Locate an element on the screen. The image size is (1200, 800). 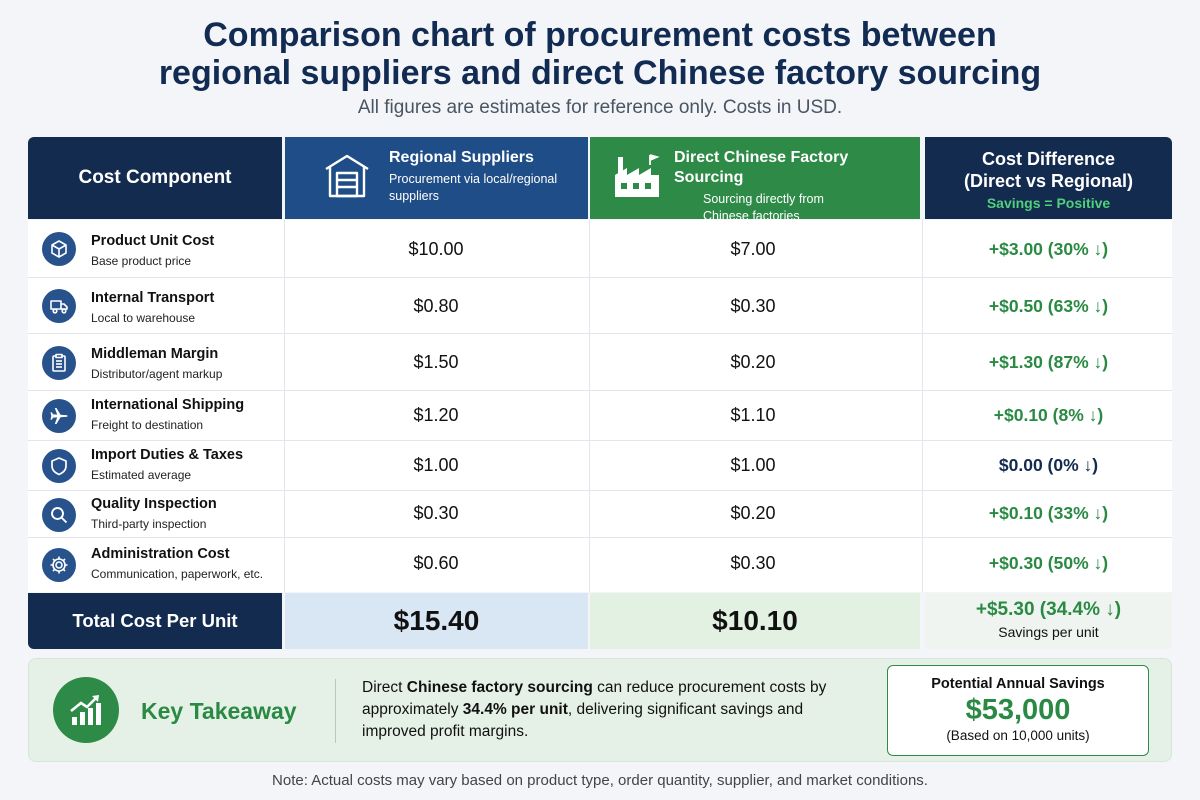
takeaway-text-1: Direct is located at coordinates (384, 687).